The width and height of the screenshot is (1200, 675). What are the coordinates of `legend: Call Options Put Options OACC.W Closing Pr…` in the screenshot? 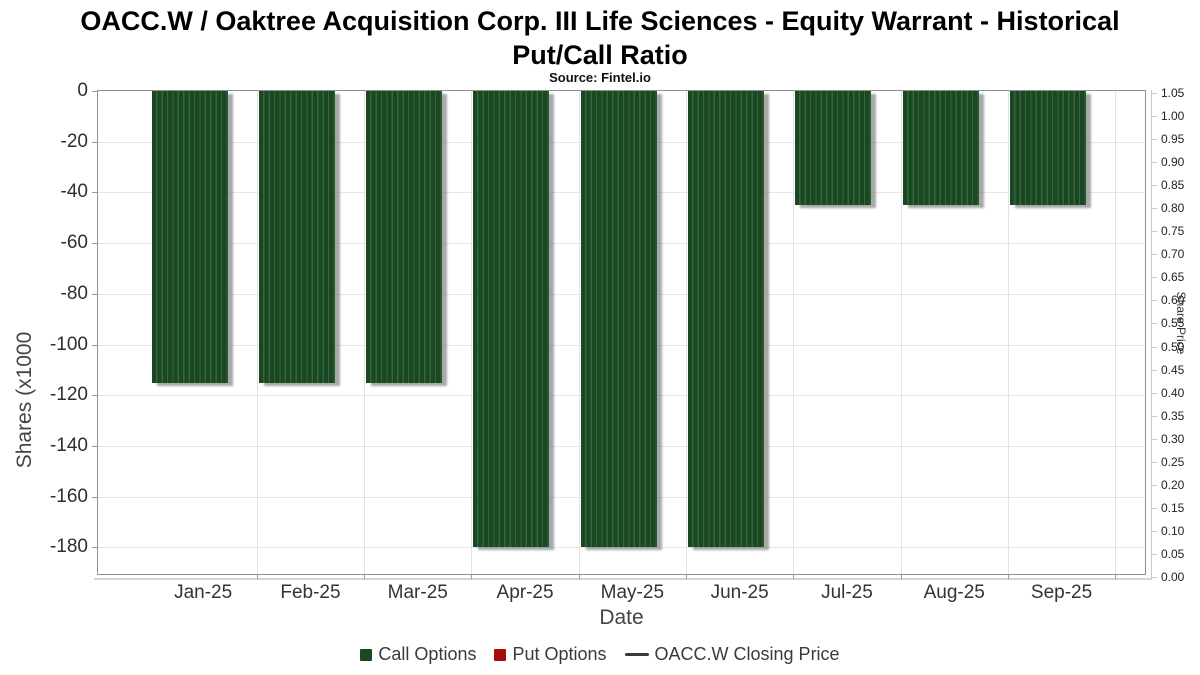 It's located at (600, 654).